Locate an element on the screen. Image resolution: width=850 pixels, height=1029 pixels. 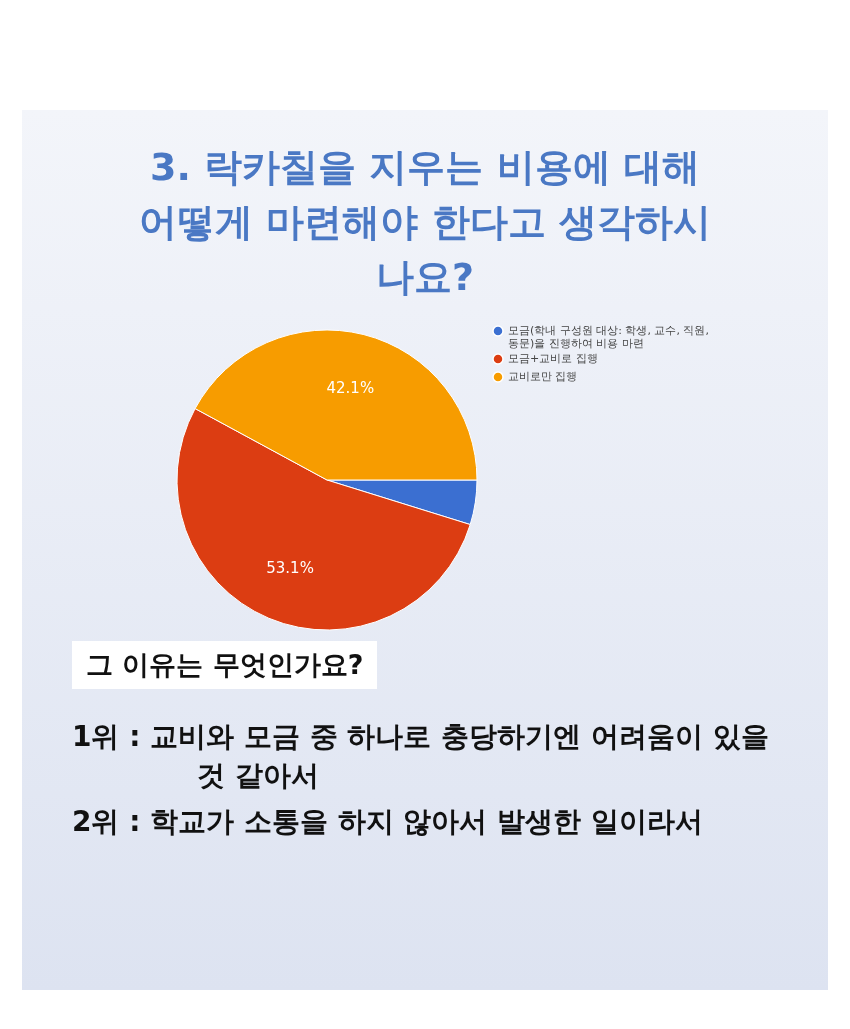
data-label: 42.1% is located at coordinates (350, 388).